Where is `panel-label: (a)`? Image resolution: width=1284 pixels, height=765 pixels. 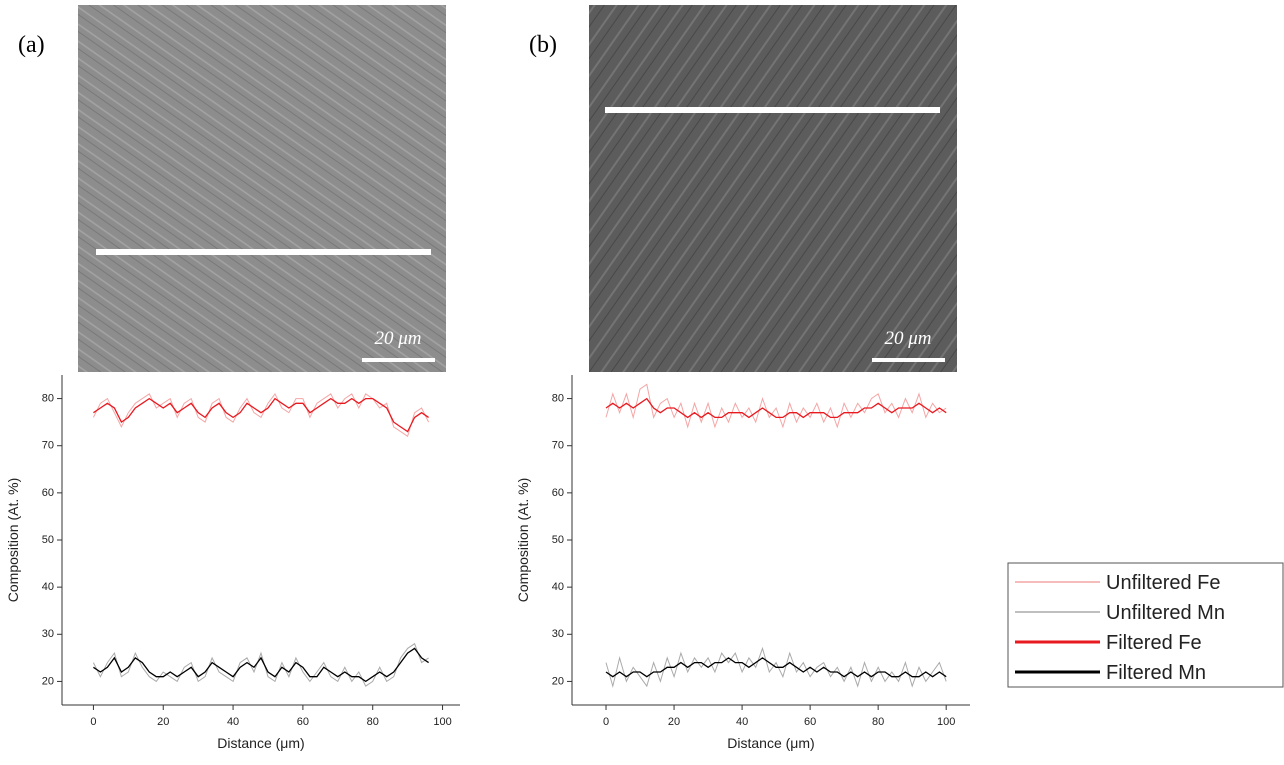 panel-label: (a) is located at coordinates (31, 45).